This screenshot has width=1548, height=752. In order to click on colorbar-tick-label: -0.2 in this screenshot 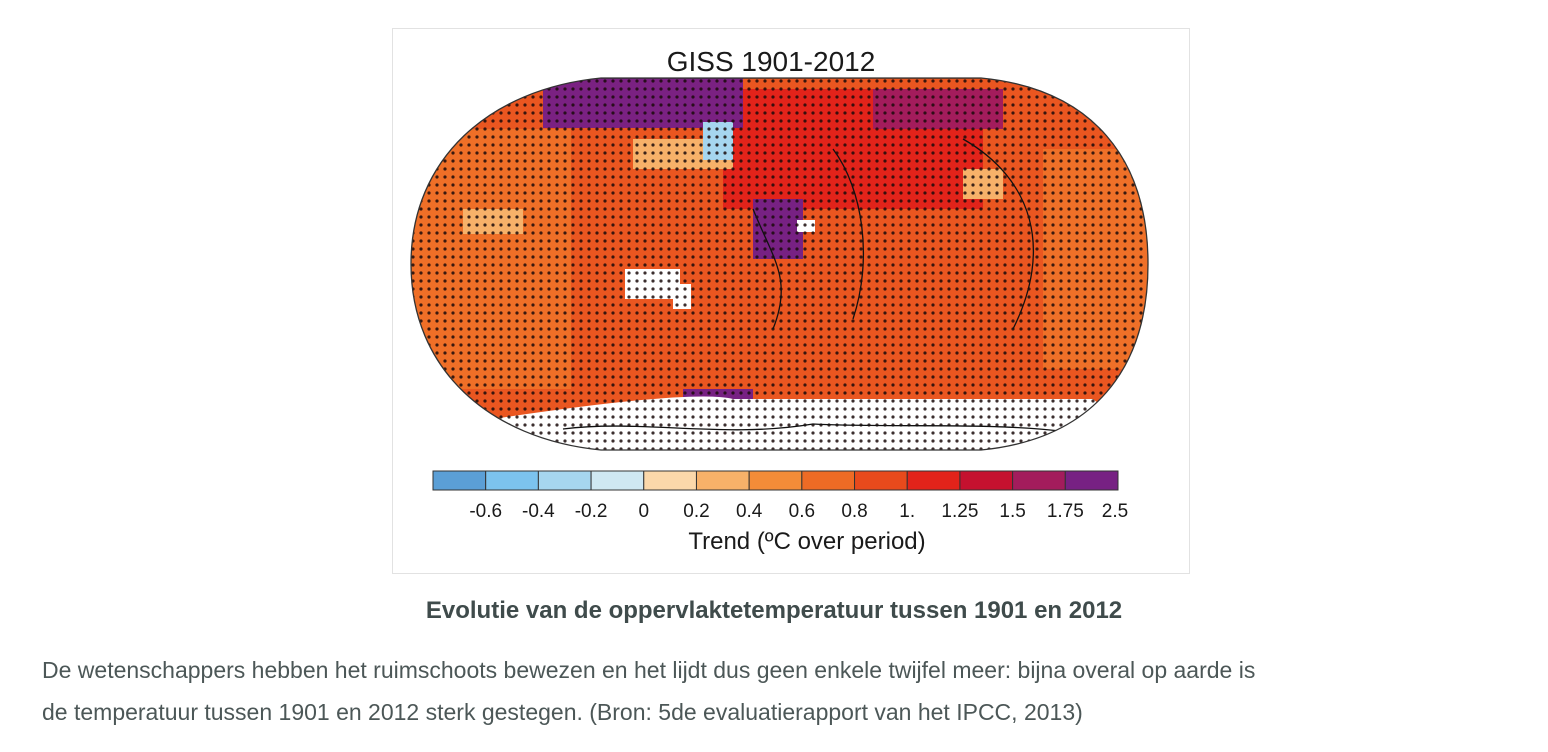, I will do `click(591, 511)`.